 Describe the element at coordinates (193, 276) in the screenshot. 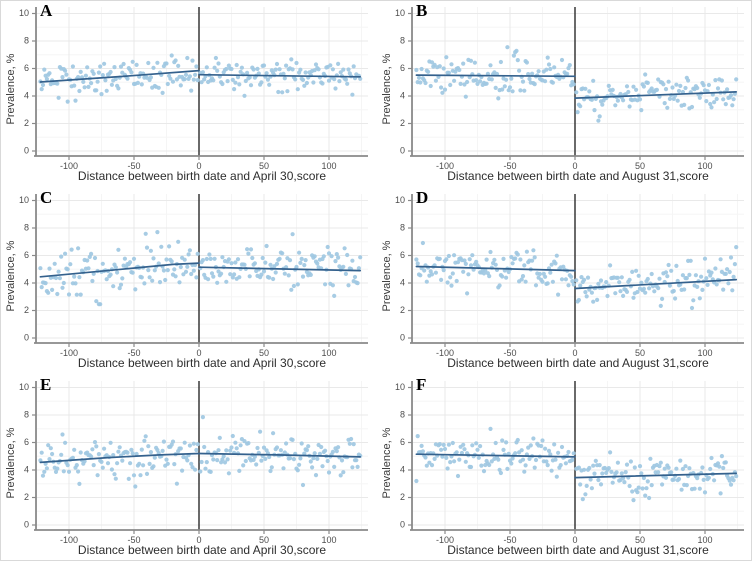

I see `panel-c-plot: 0 2 4 6 8 10 -100 -50 0 50 100` at that location.